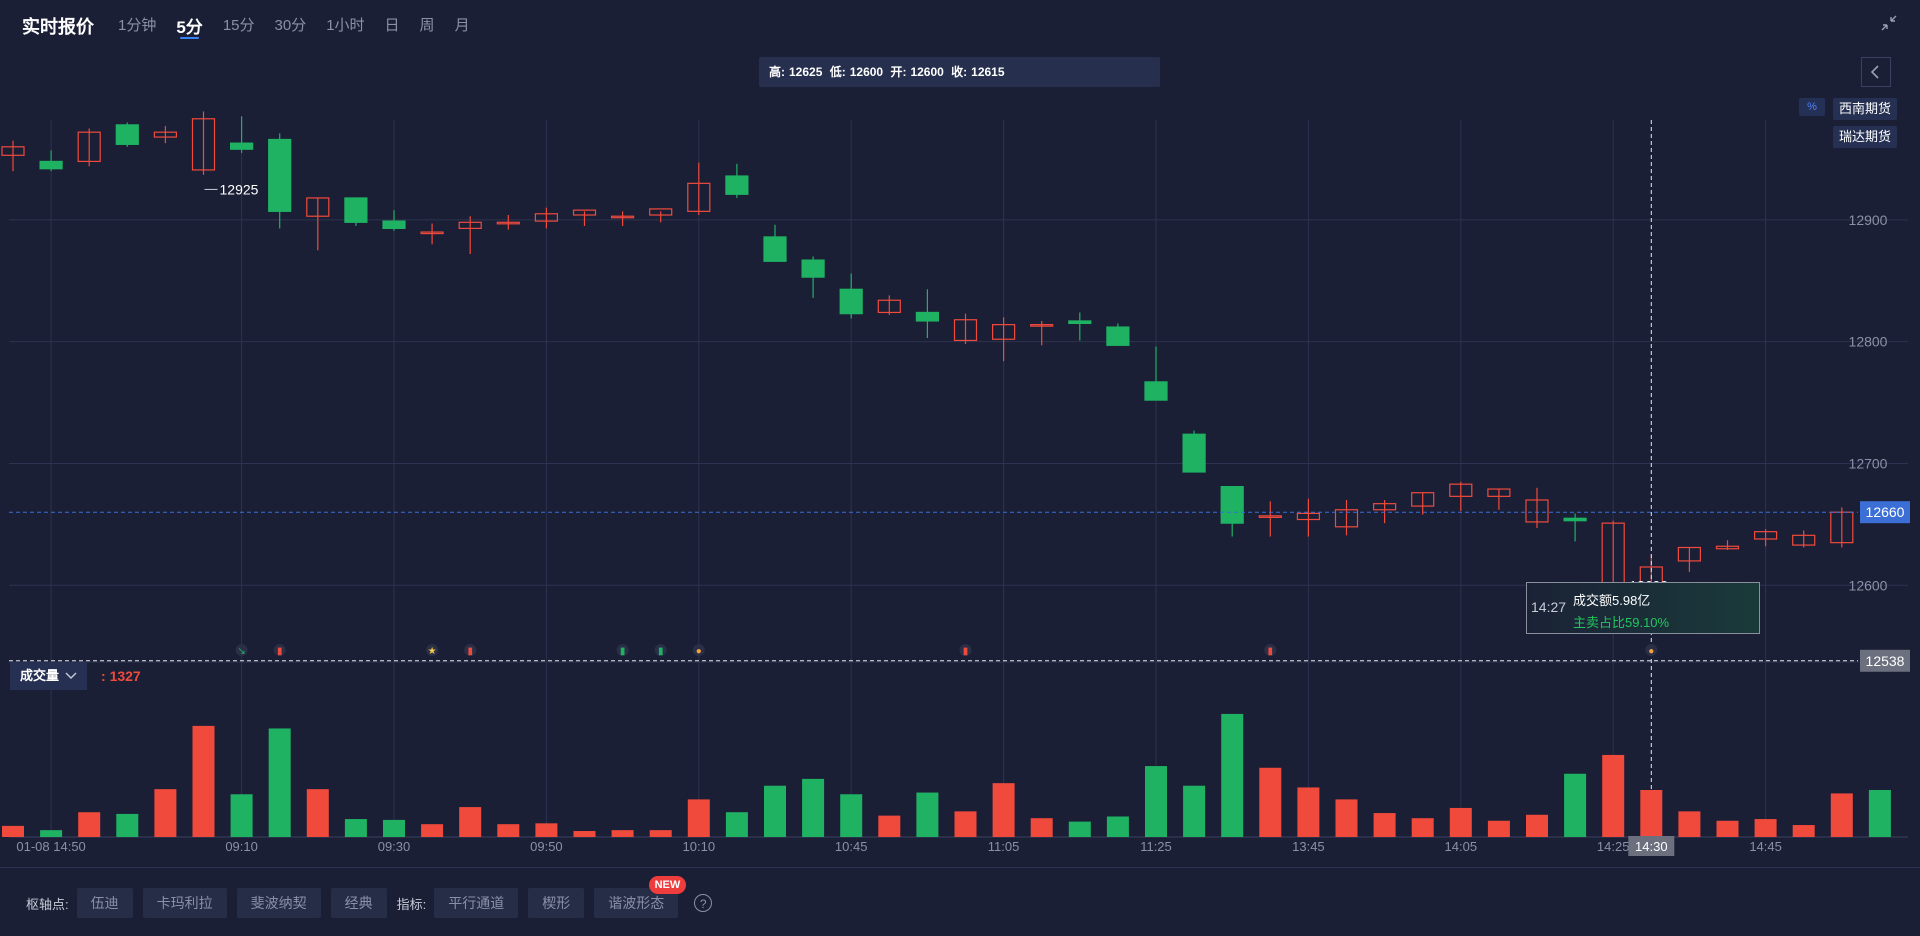  I want to click on wedge-button: 楔形, so click(556, 903).